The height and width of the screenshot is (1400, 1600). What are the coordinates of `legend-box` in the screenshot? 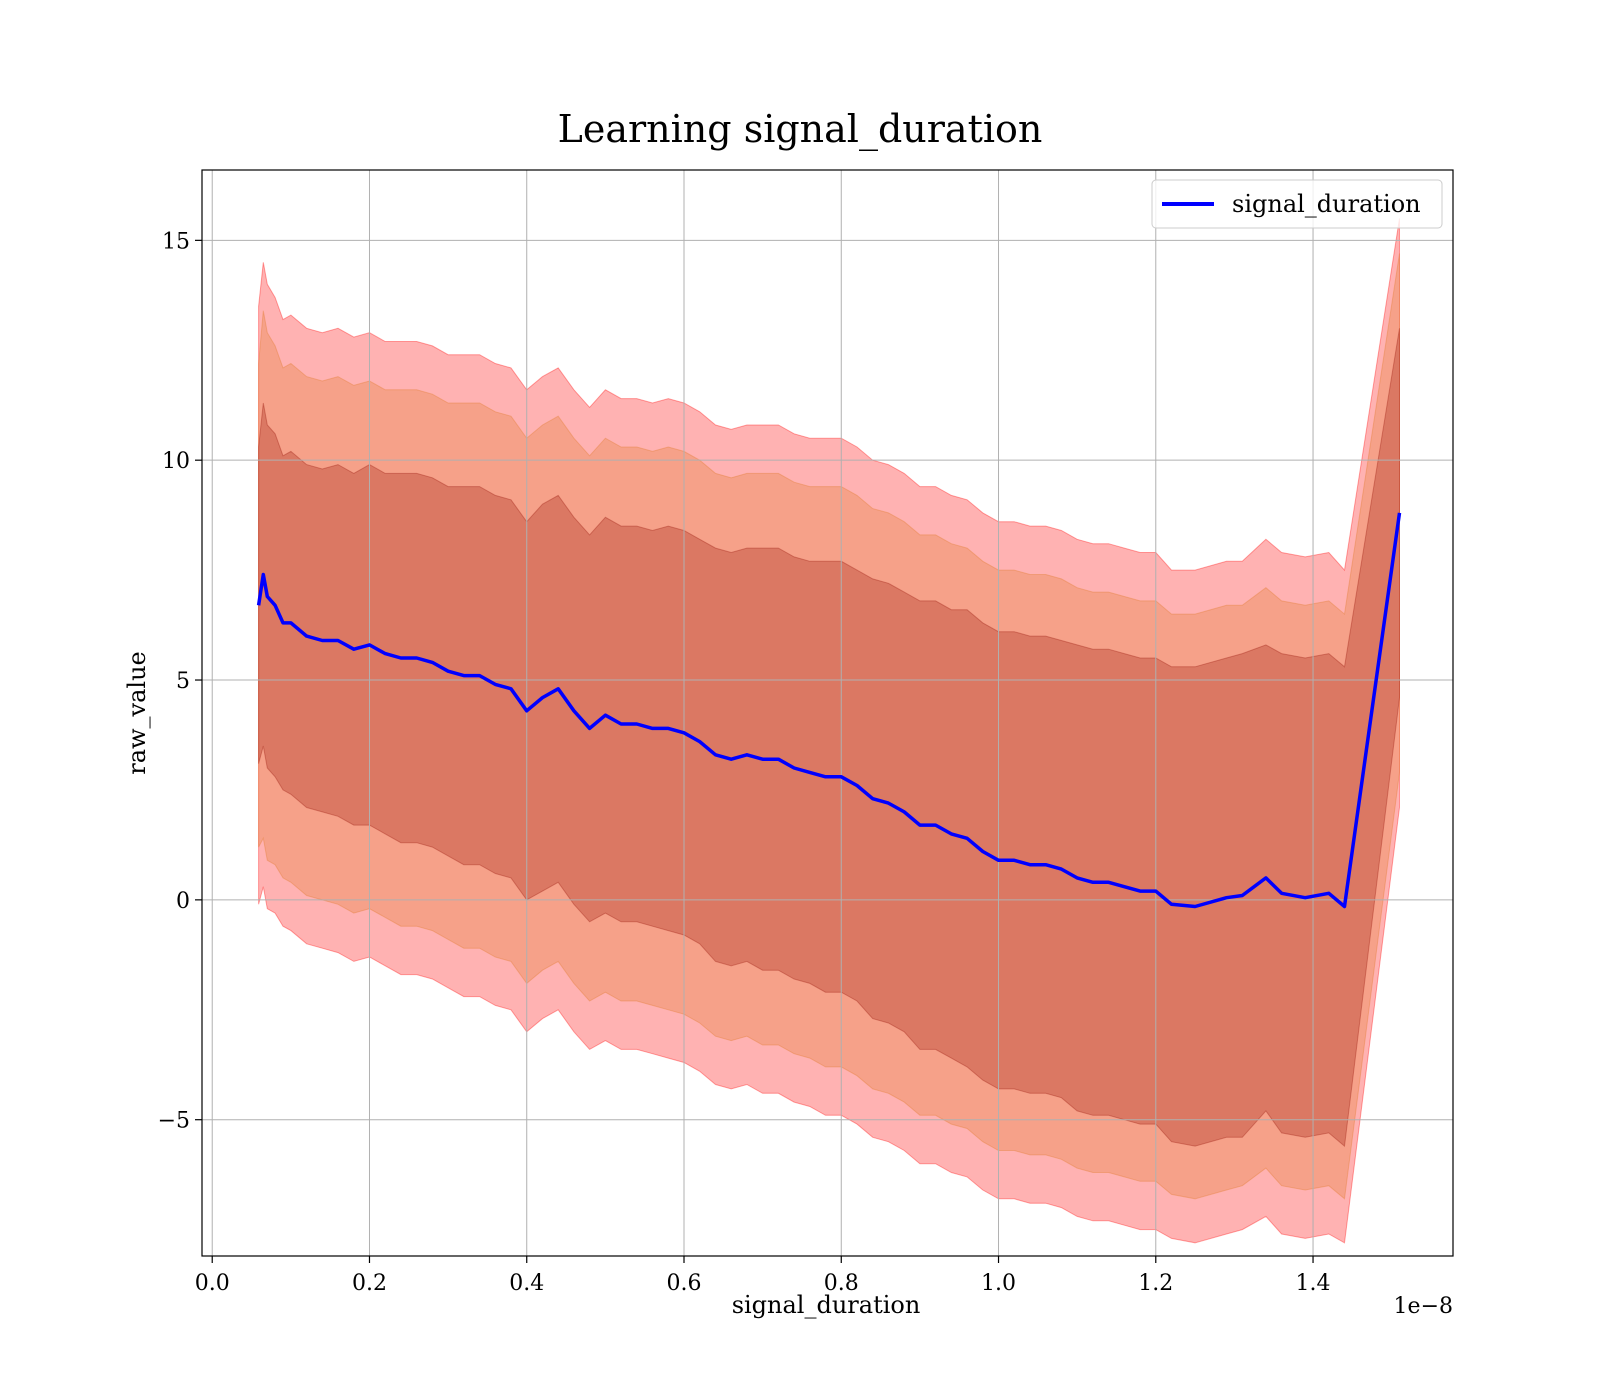 It's located at (1297, 204).